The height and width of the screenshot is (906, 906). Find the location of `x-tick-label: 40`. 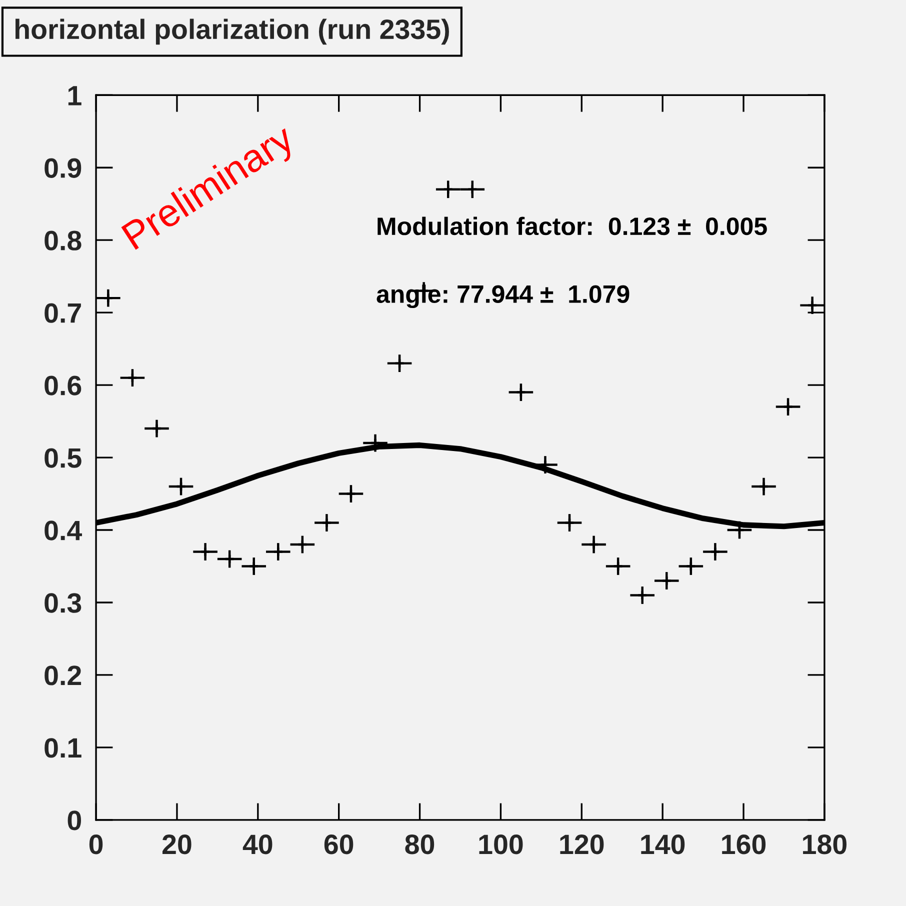

x-tick-label: 40 is located at coordinates (257, 844).